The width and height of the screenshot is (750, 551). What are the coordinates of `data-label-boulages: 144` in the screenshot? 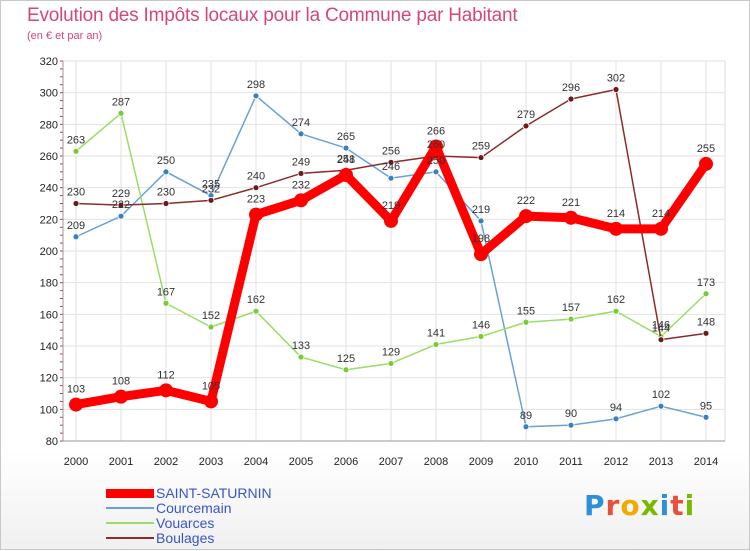 It's located at (661, 329).